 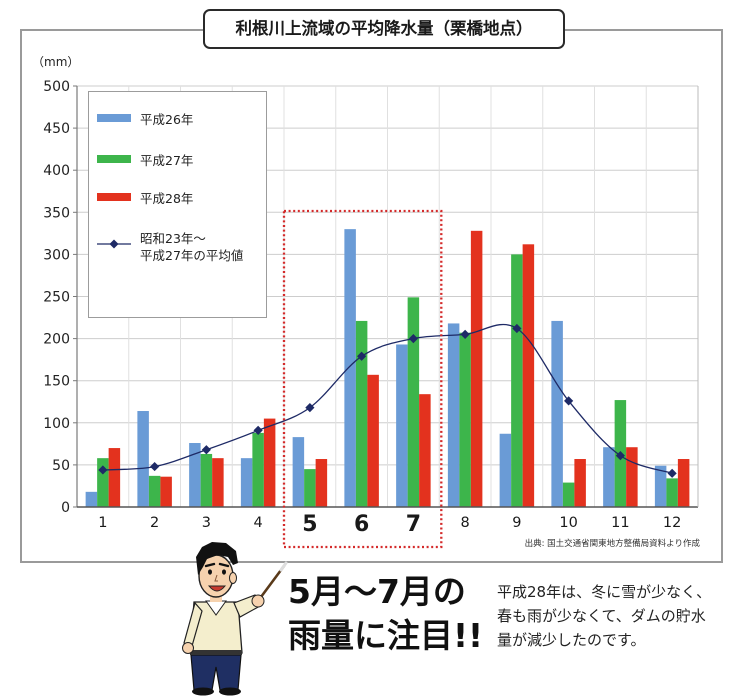 I want to click on y-tick-label: 250, so click(x=56, y=298).